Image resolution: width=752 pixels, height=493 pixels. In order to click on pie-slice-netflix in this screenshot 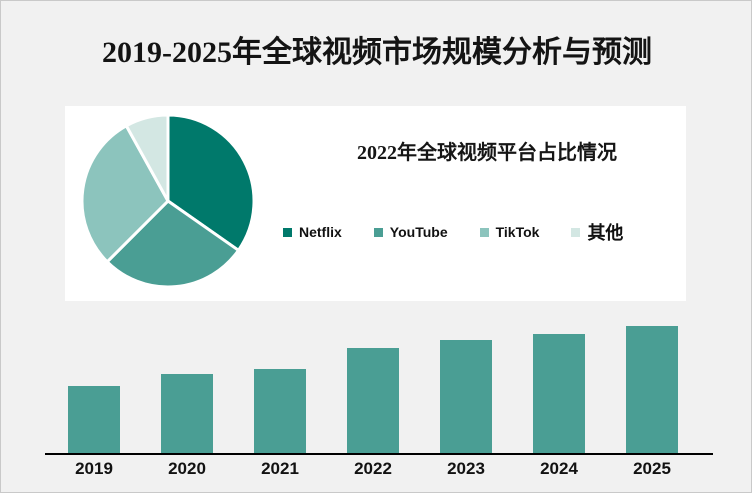, I will do `click(210, 183)`.